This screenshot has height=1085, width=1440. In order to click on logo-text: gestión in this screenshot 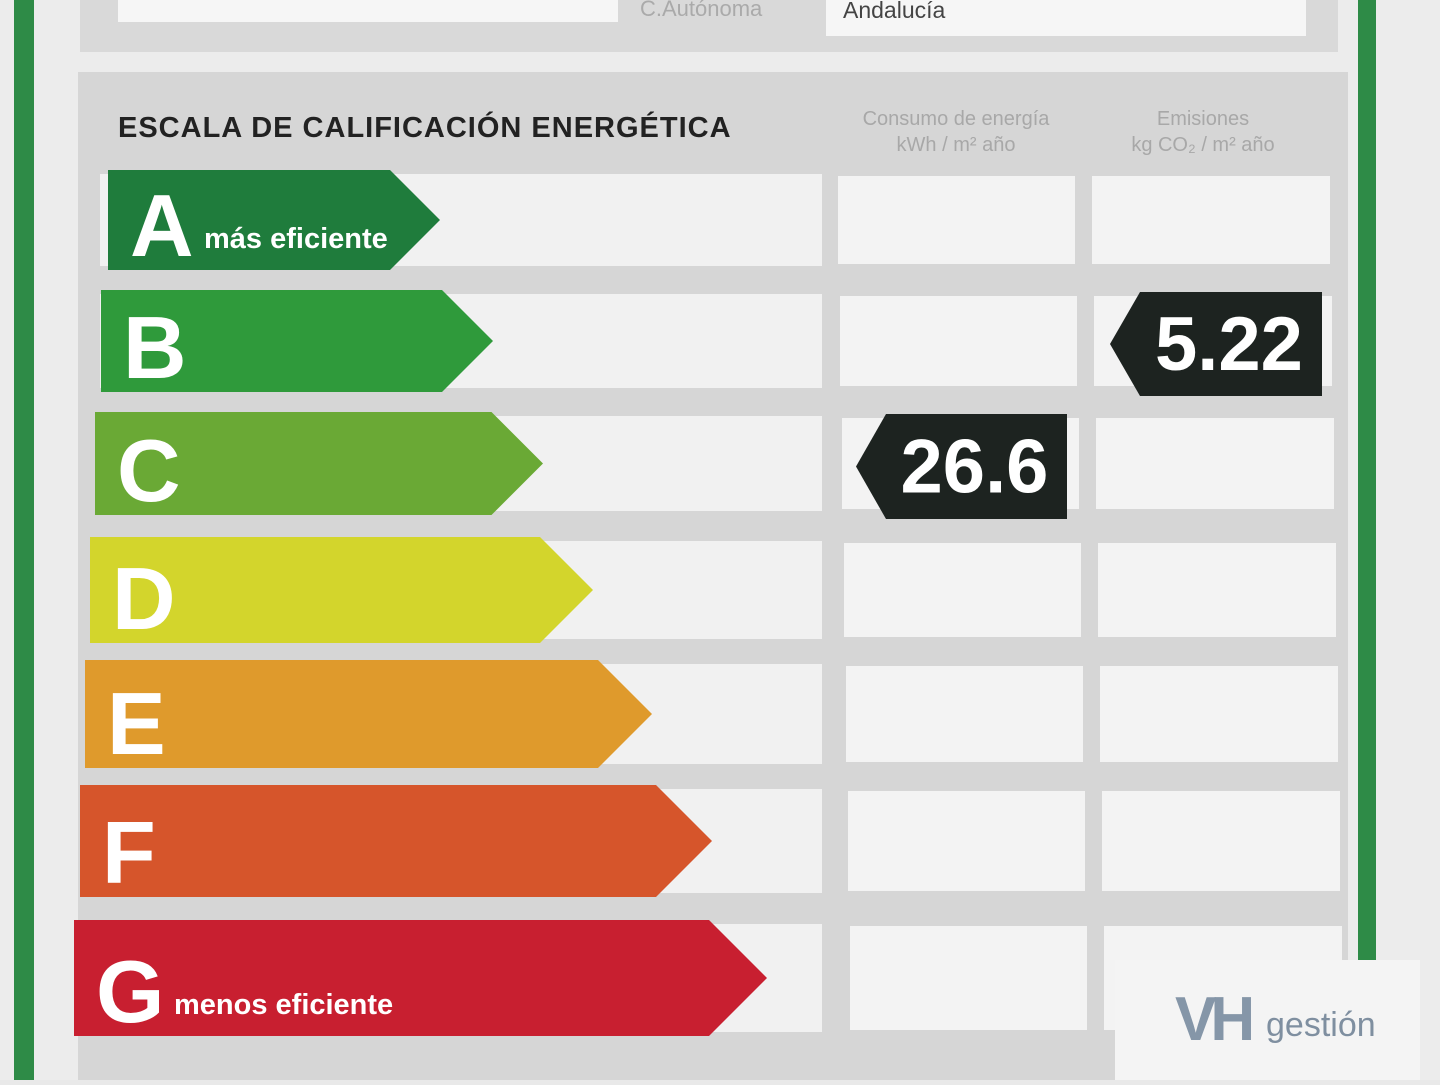, I will do `click(1321, 1025)`.